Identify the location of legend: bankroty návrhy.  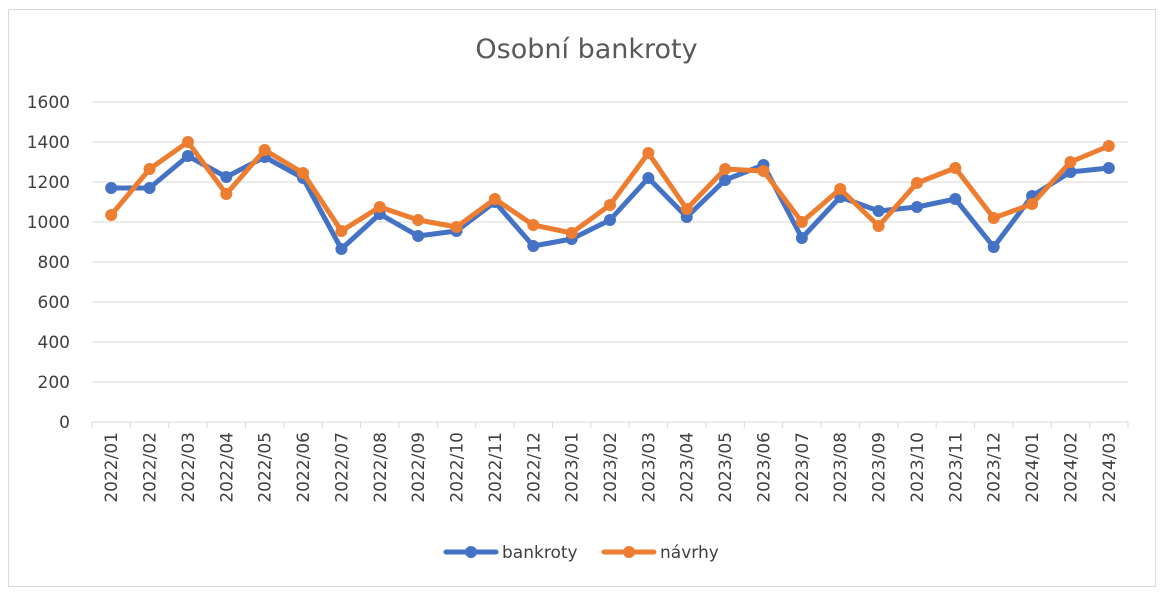
(581, 553).